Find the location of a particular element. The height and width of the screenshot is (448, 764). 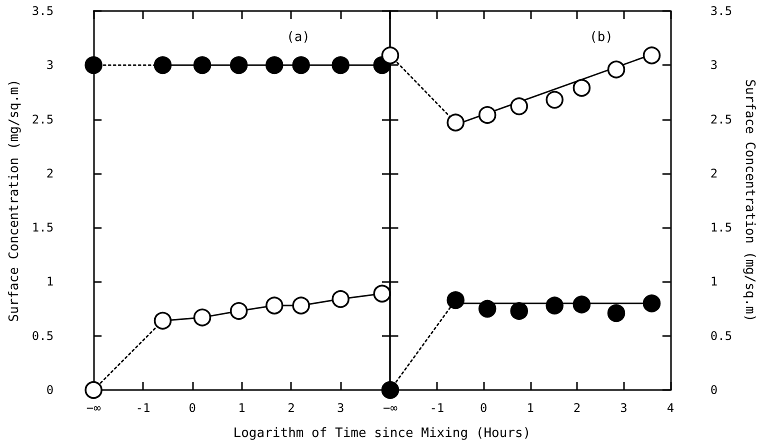

y2-tick-label: 2.5 is located at coordinates (721, 119).